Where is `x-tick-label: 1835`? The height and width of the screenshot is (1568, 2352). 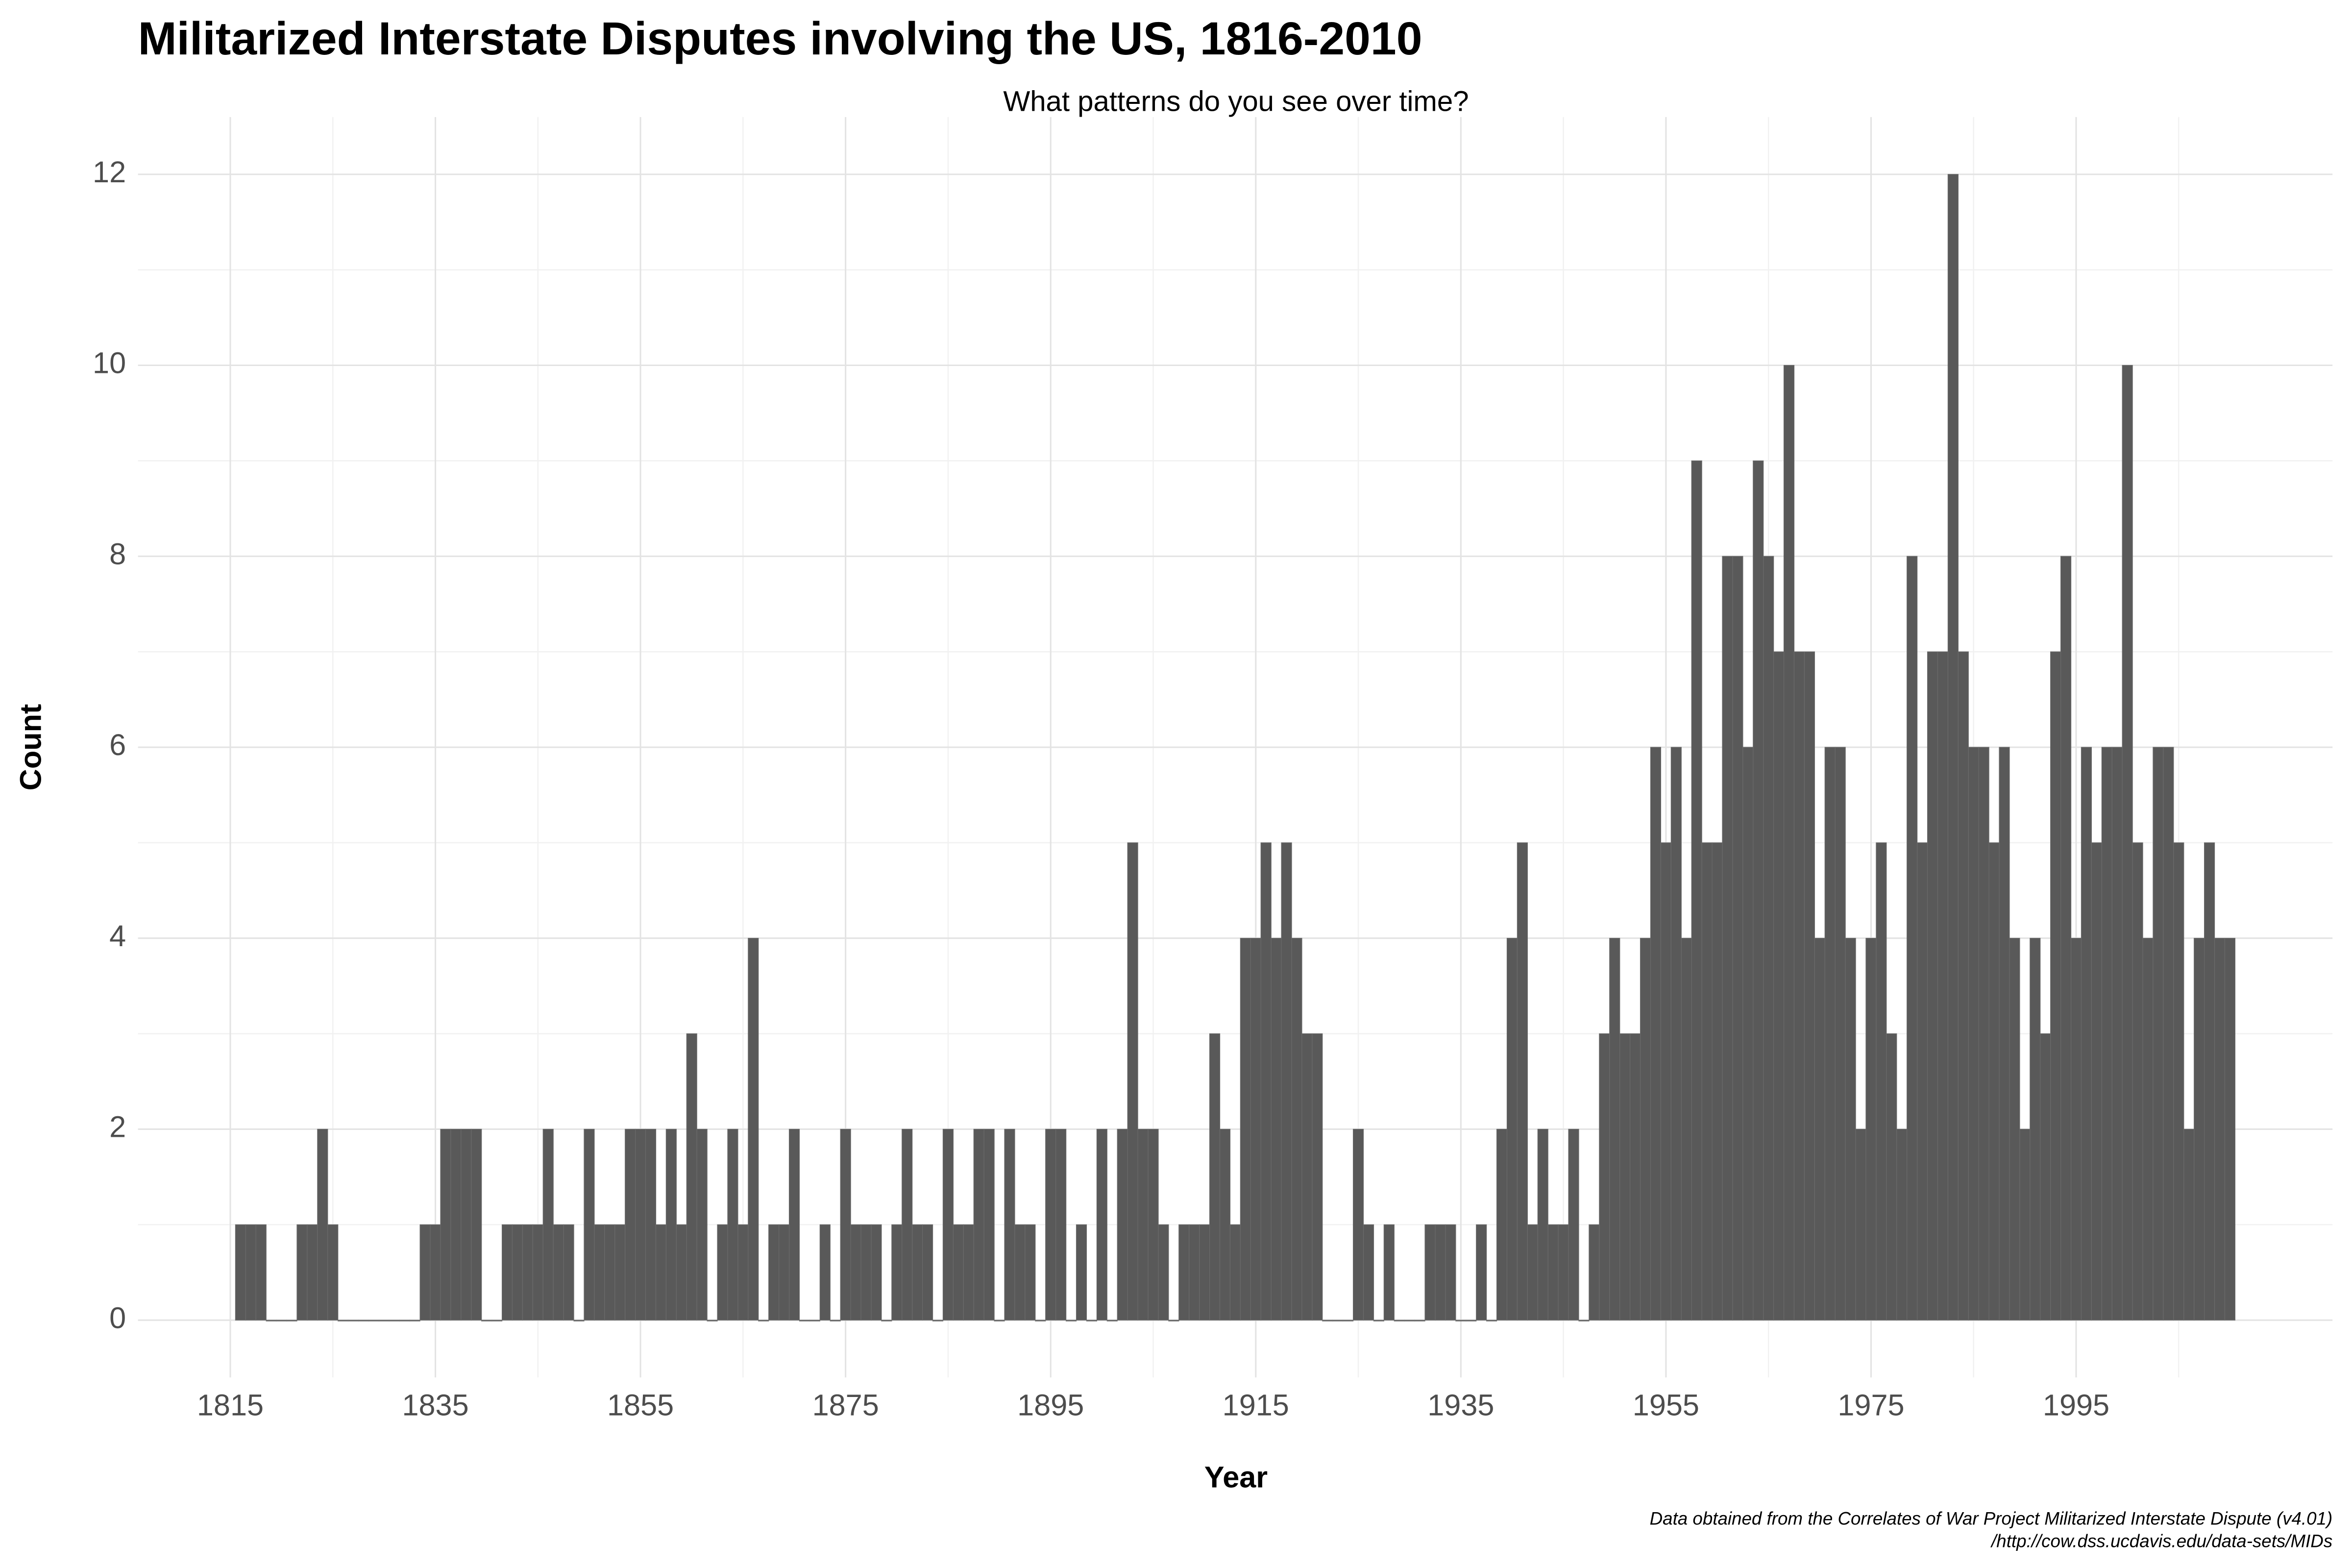
x-tick-label: 1835 is located at coordinates (435, 1405).